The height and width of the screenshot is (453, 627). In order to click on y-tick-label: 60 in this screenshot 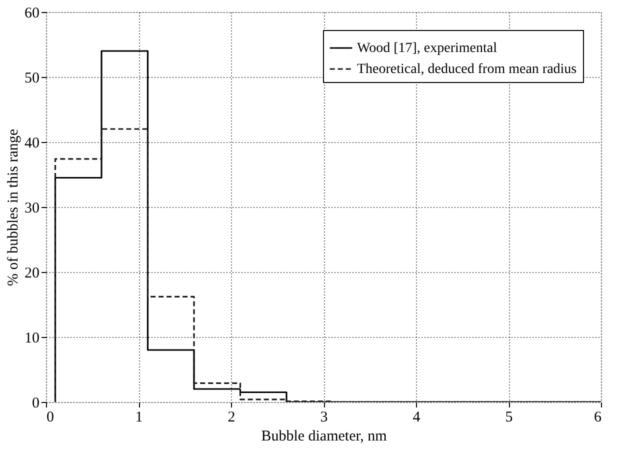, I will do `click(32, 14)`.